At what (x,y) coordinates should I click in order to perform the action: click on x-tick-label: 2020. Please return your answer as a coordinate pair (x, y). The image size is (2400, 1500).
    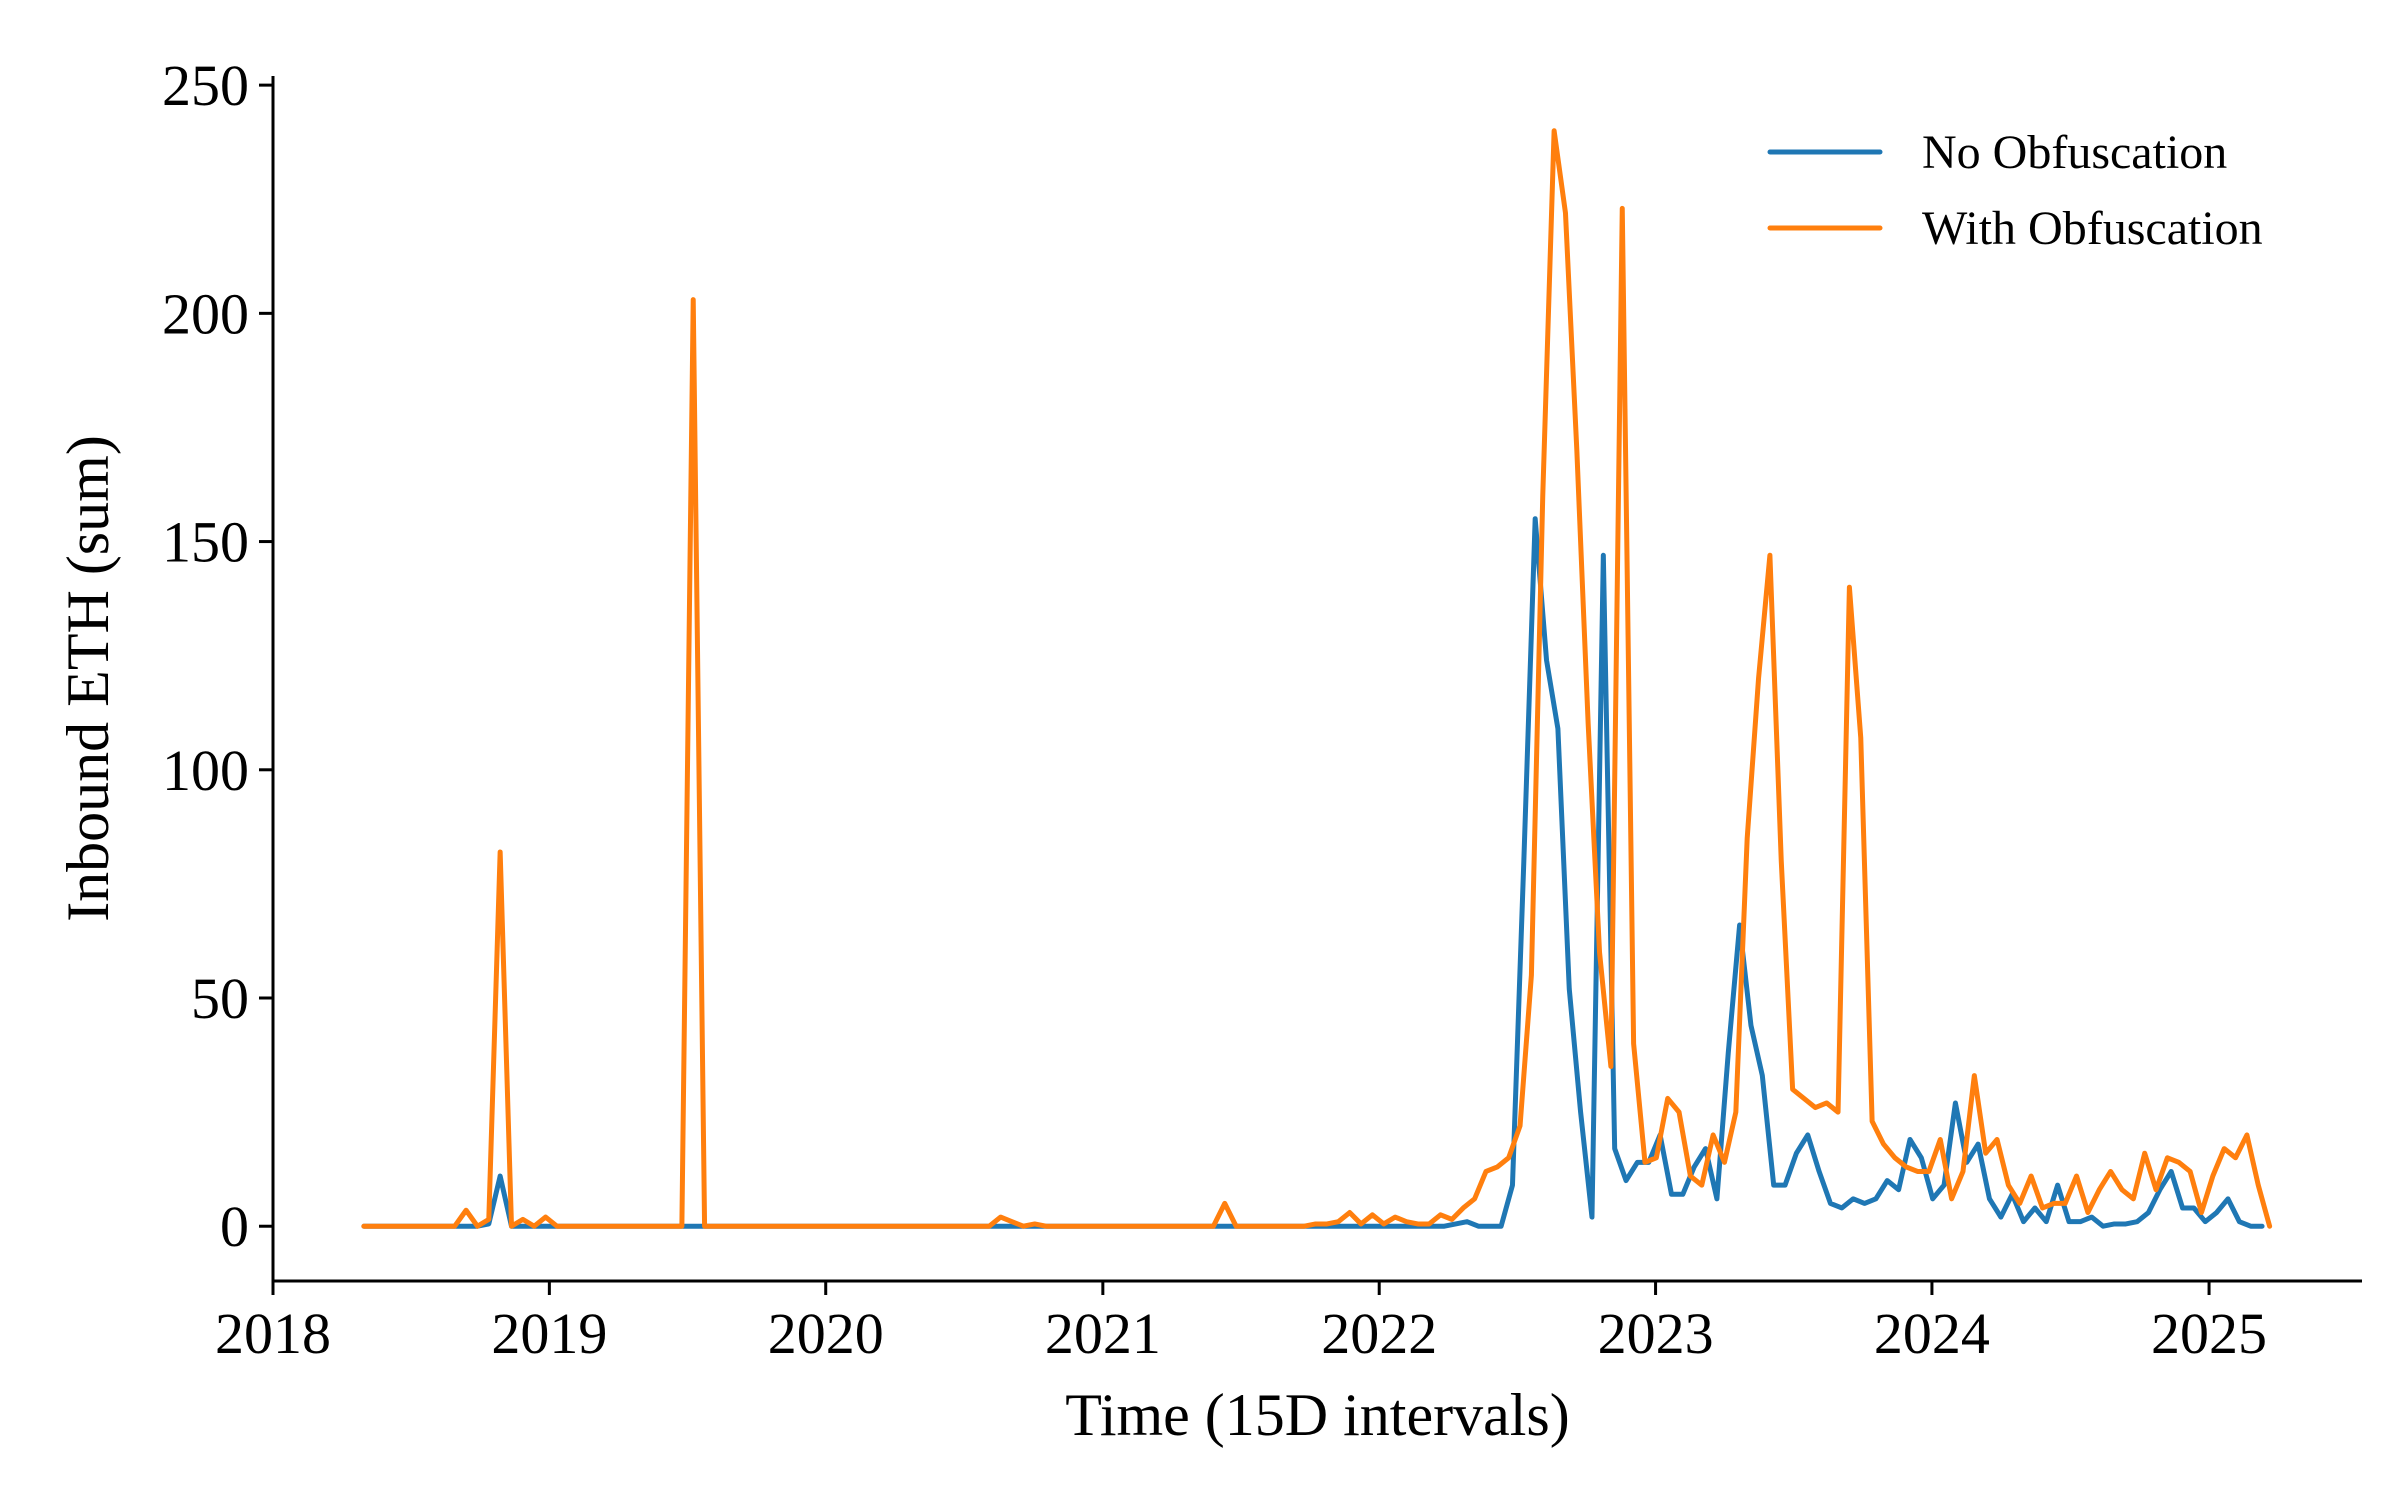
    Looking at the image, I should click on (826, 1333).